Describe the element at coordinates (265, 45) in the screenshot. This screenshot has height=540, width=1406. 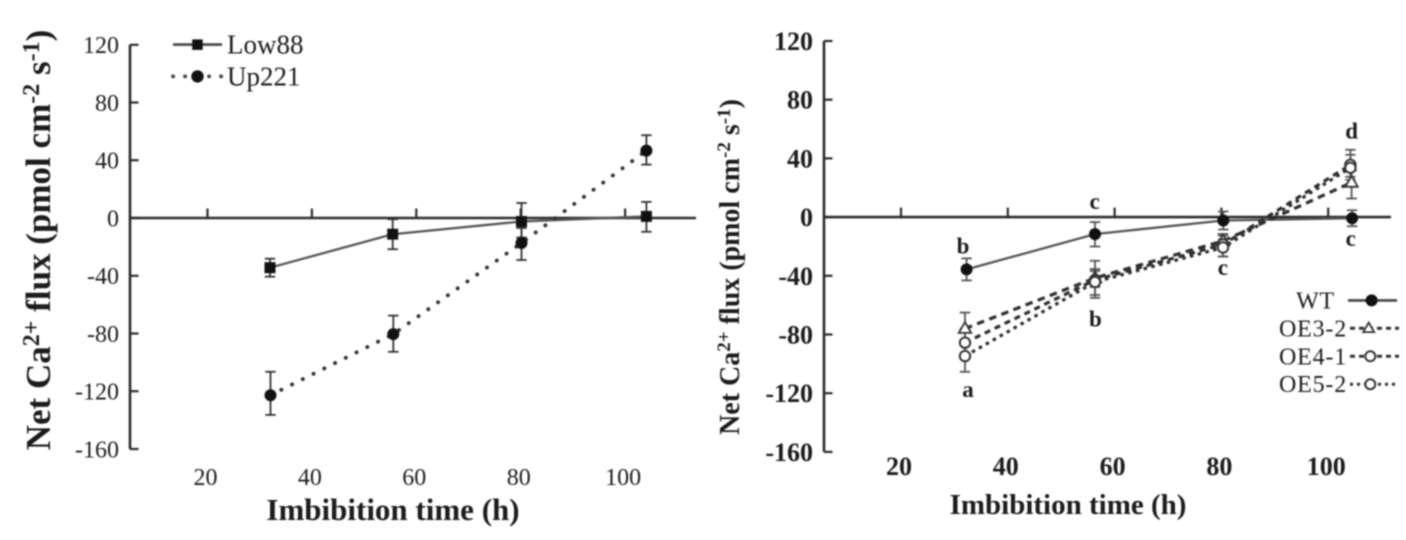
I see `svg-text: Low88` at that location.